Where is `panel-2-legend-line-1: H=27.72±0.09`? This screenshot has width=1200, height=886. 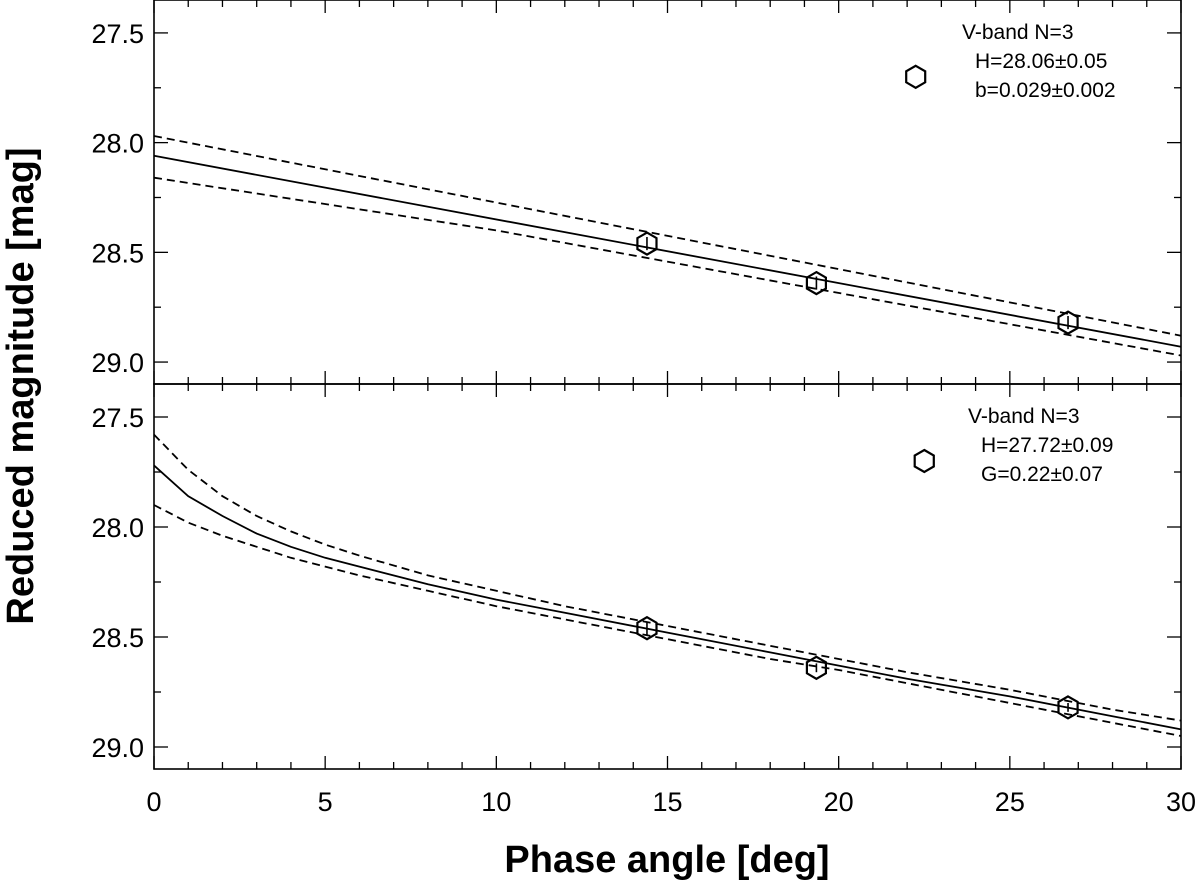 panel-2-legend-line-1: H=27.72±0.09 is located at coordinates (1047, 445).